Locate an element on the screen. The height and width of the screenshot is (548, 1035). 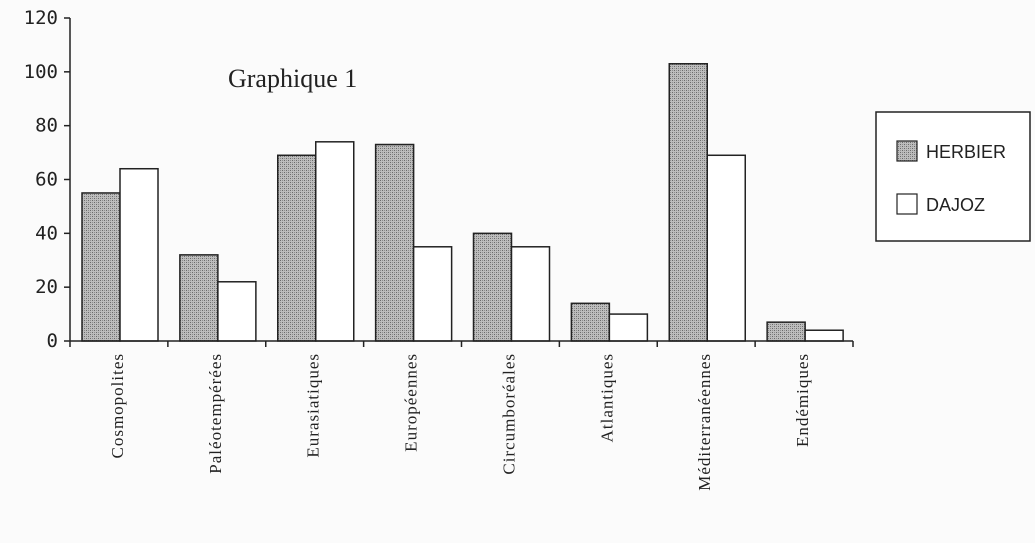
category-label: Cosmopolites is located at coordinates (117, 406).